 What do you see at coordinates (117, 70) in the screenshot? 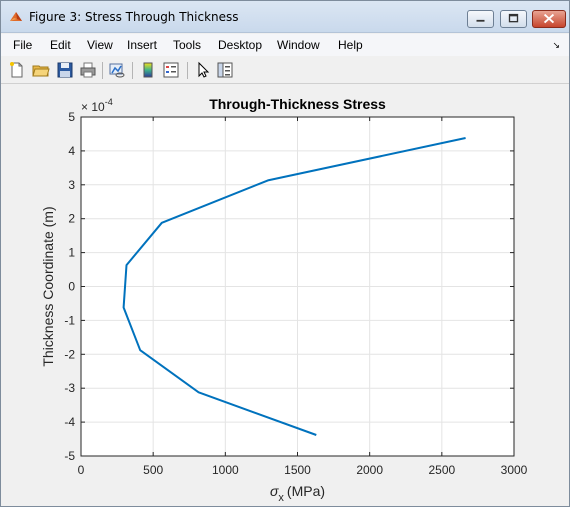
I see `link-plot-icon` at bounding box center [117, 70].